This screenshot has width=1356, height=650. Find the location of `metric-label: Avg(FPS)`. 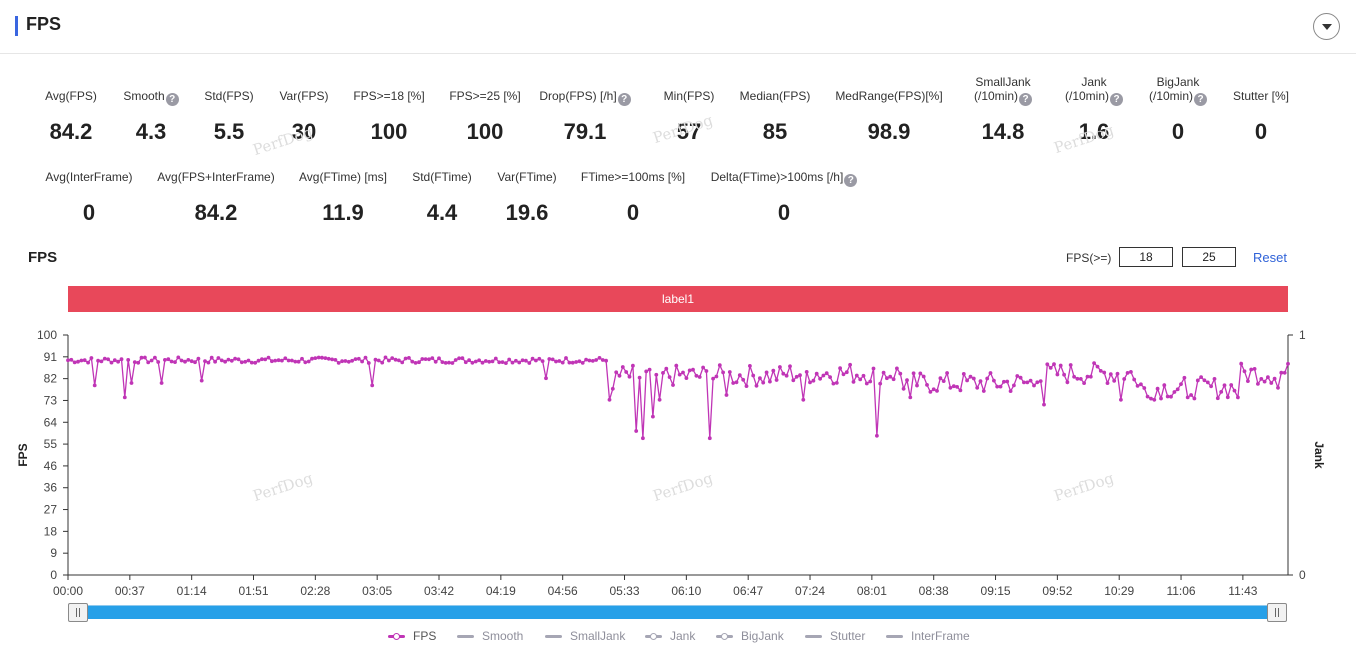

metric-label: Avg(FPS) is located at coordinates (80, 96).